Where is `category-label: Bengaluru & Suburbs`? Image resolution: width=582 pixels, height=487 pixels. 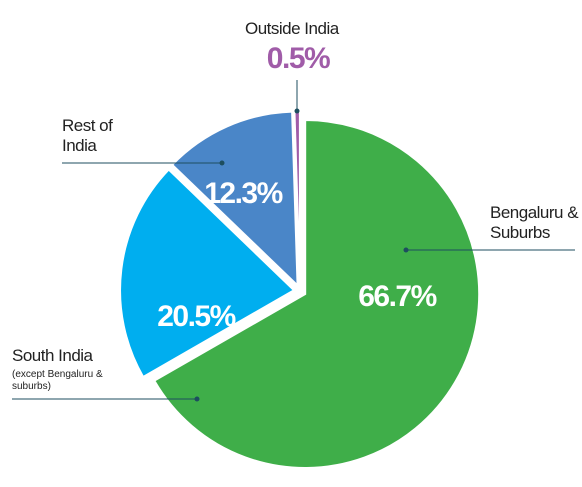 category-label: Bengaluru & Suburbs is located at coordinates (534, 222).